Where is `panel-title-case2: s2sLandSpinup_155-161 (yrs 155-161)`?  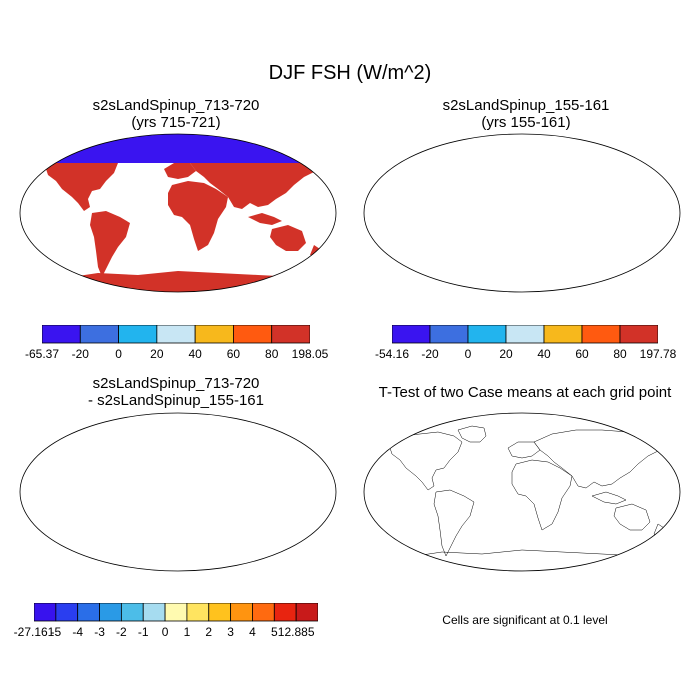 panel-title-case2: s2sLandSpinup_155-161 (yrs 155-161) is located at coordinates (526, 114).